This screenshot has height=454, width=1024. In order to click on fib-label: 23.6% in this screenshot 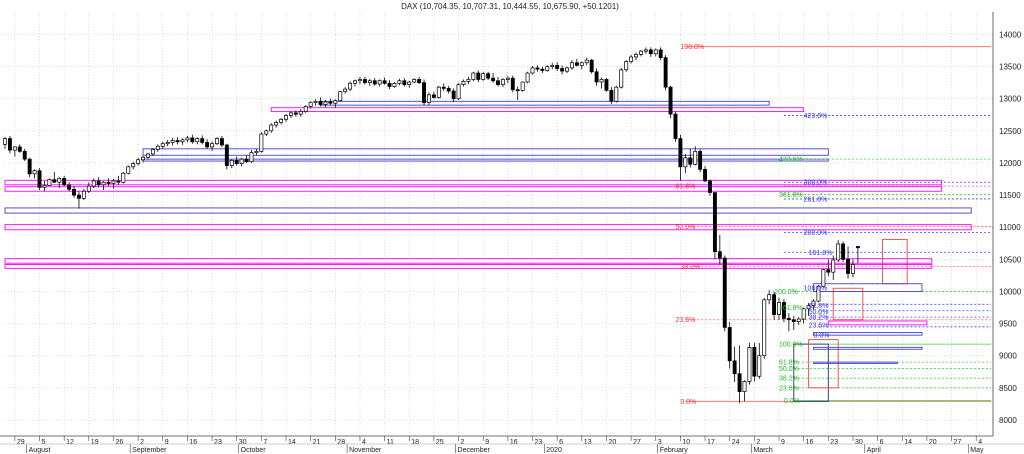, I will do `click(789, 388)`.